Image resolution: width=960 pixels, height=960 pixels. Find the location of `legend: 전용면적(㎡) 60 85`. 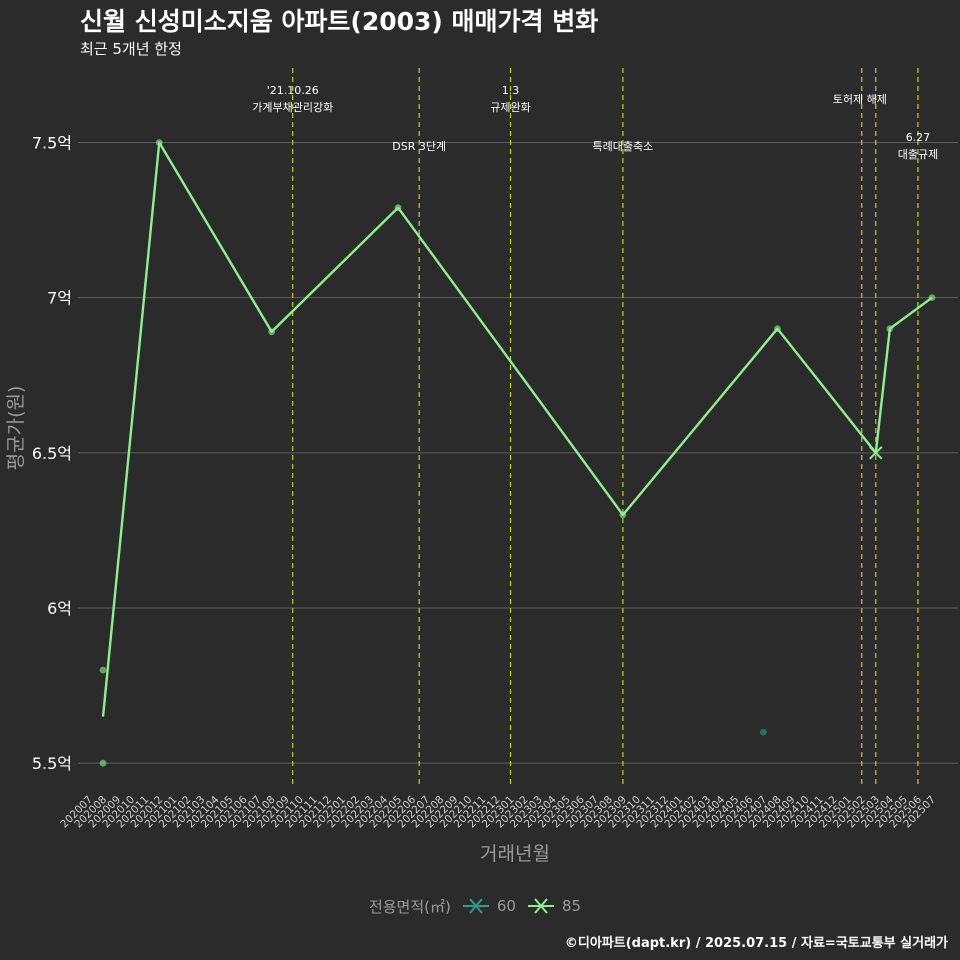

legend: 전용면적(㎡) 60 85 is located at coordinates (480, 906).